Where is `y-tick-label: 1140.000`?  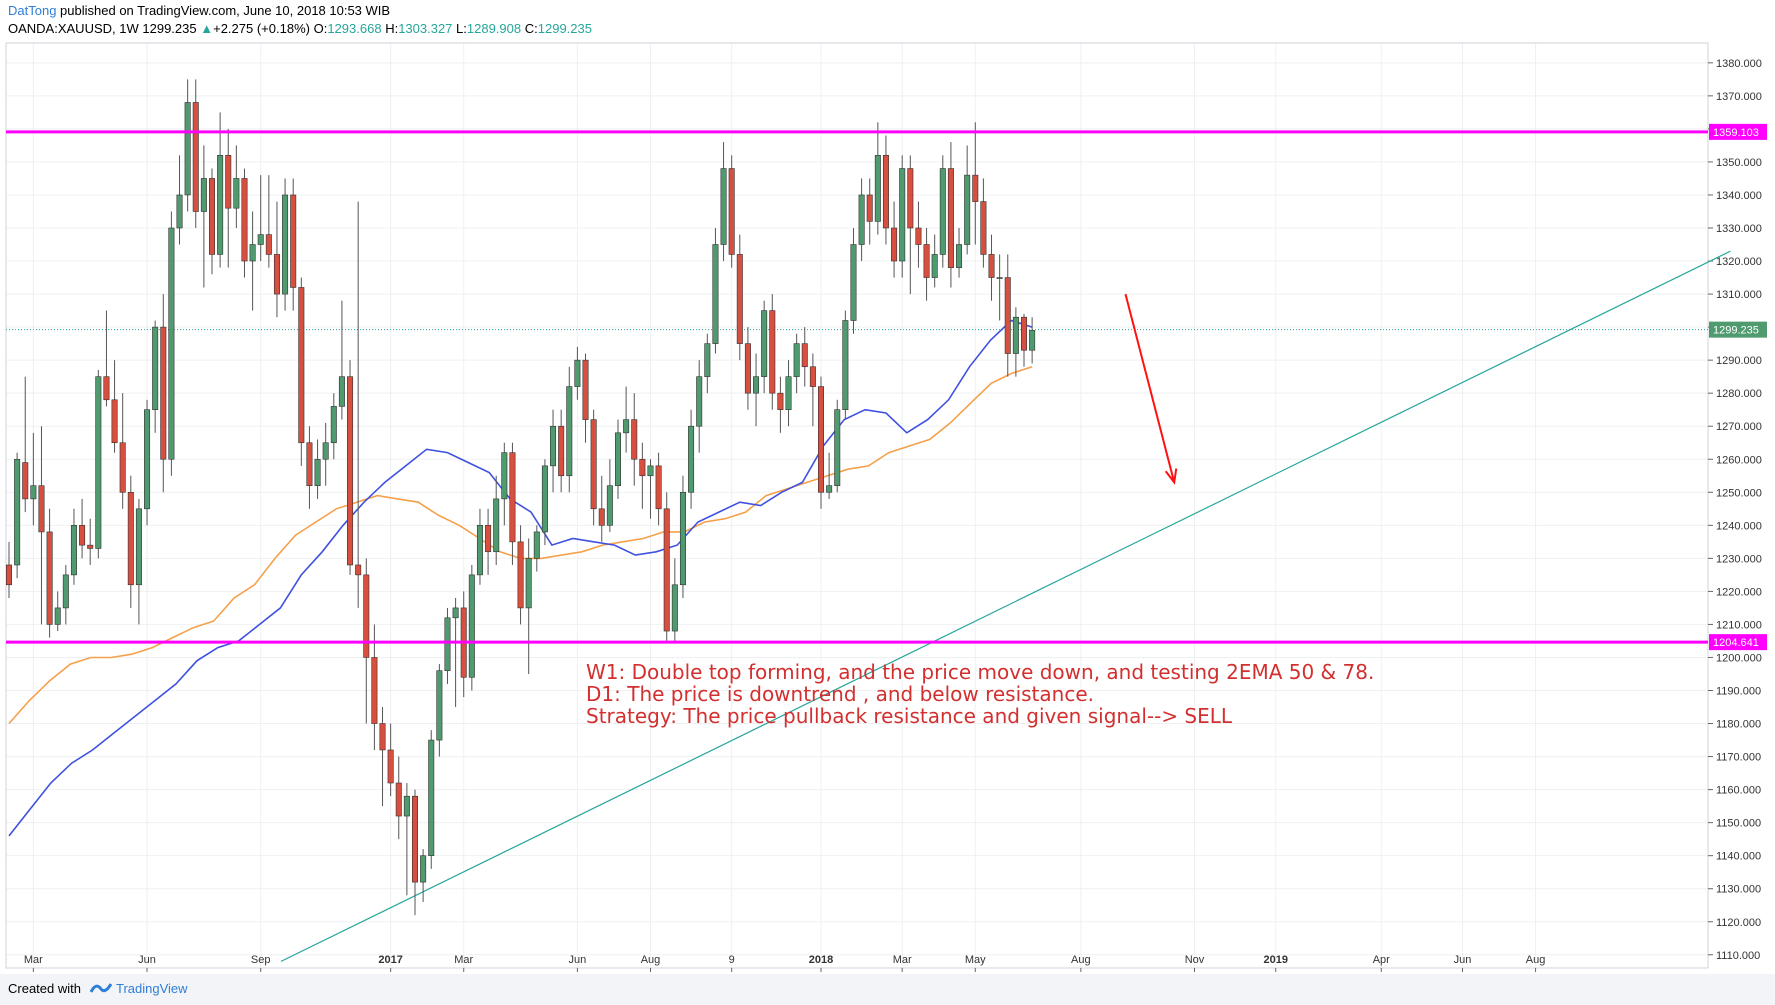
y-tick-label: 1140.000 is located at coordinates (1738, 857).